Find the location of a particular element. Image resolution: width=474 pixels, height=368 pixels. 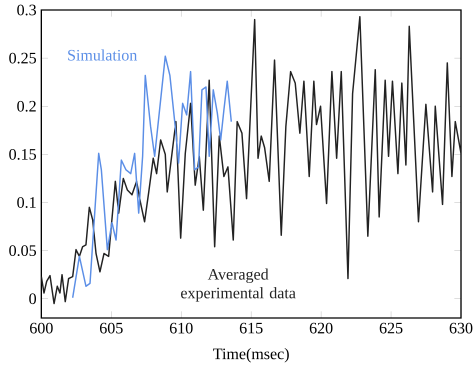

x-tick-label: 600 is located at coordinates (41, 328).